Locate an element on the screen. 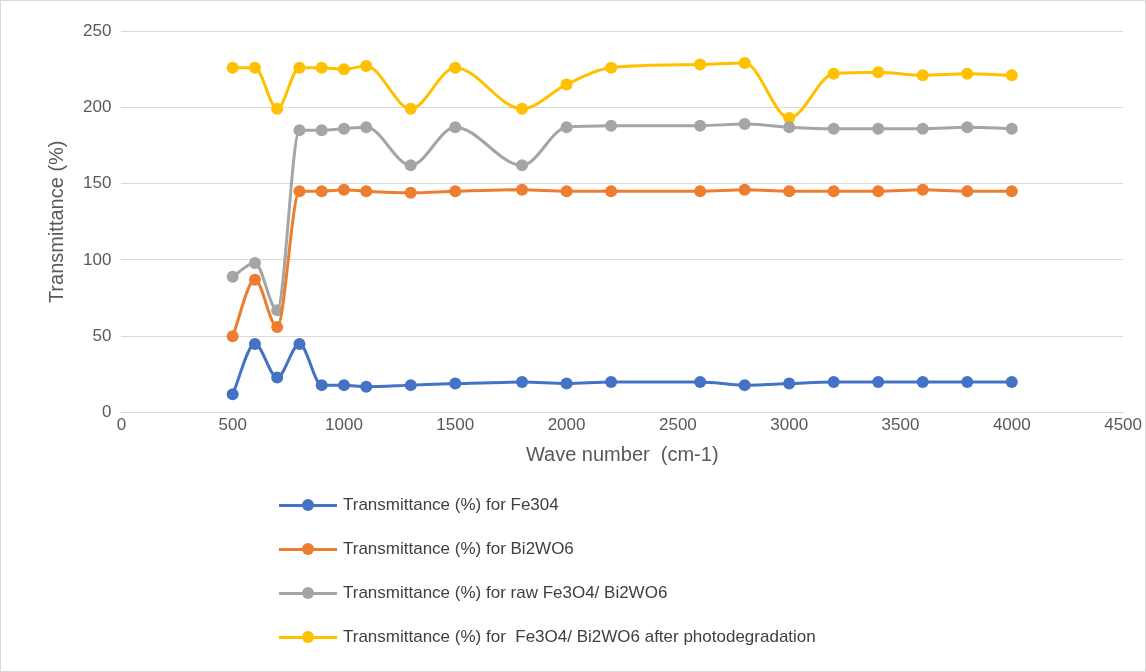 The image size is (1146, 672). x-tick-label: 3000 is located at coordinates (789, 425).